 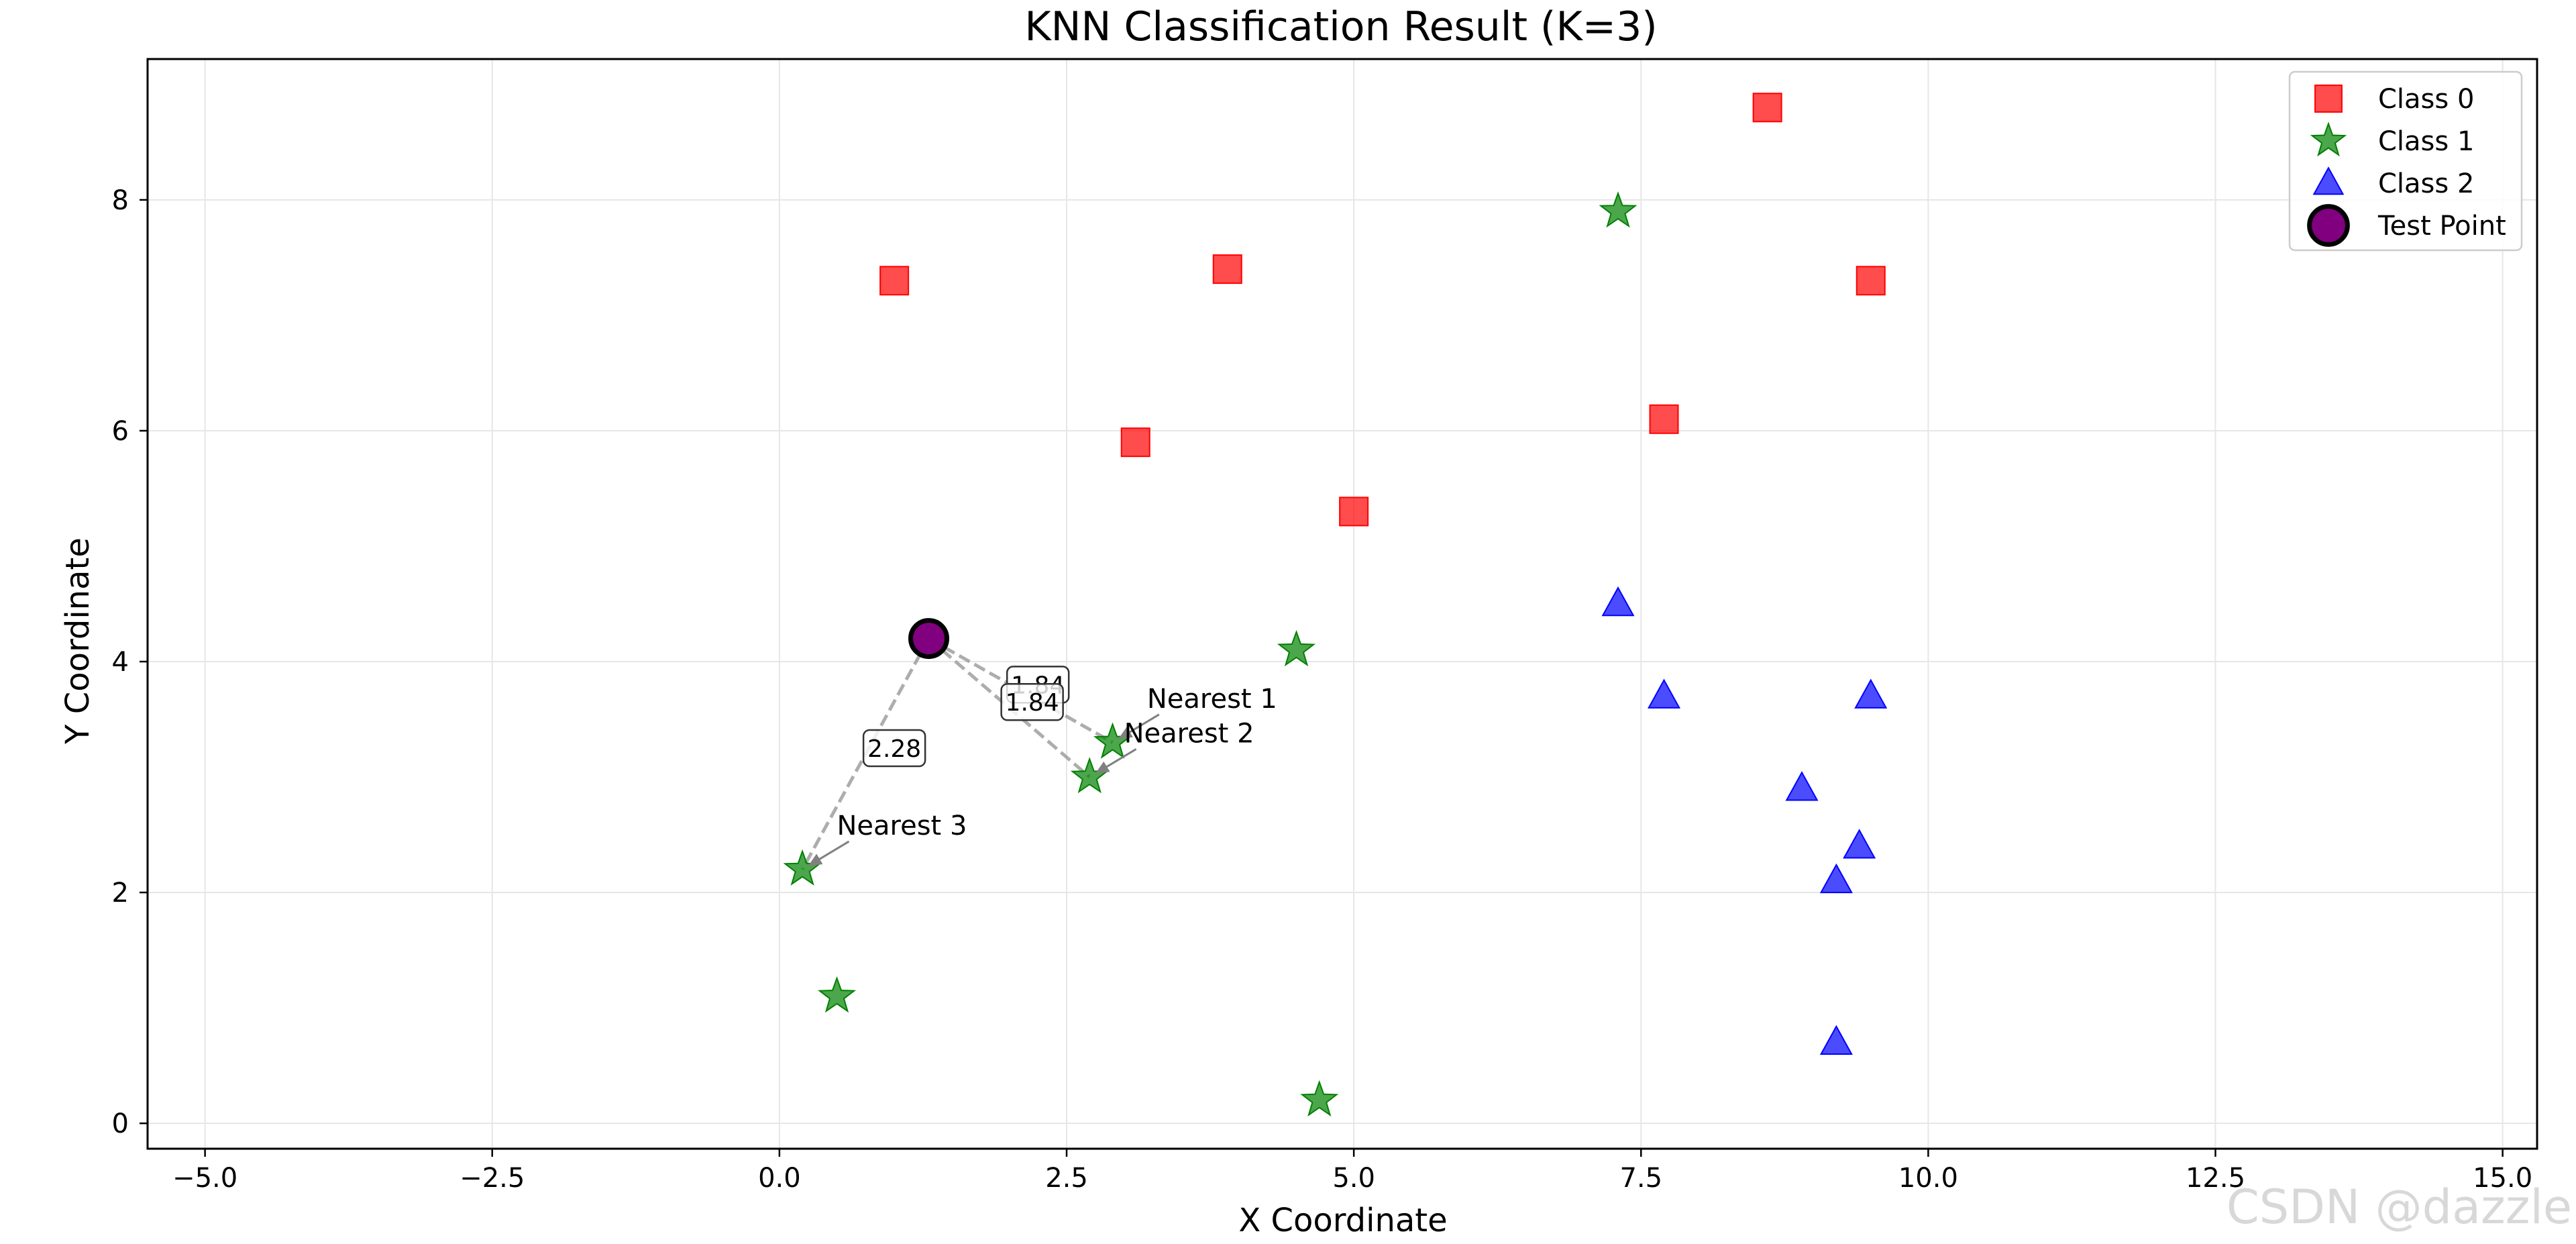 I want to click on legend-frame, so click(x=2405, y=161).